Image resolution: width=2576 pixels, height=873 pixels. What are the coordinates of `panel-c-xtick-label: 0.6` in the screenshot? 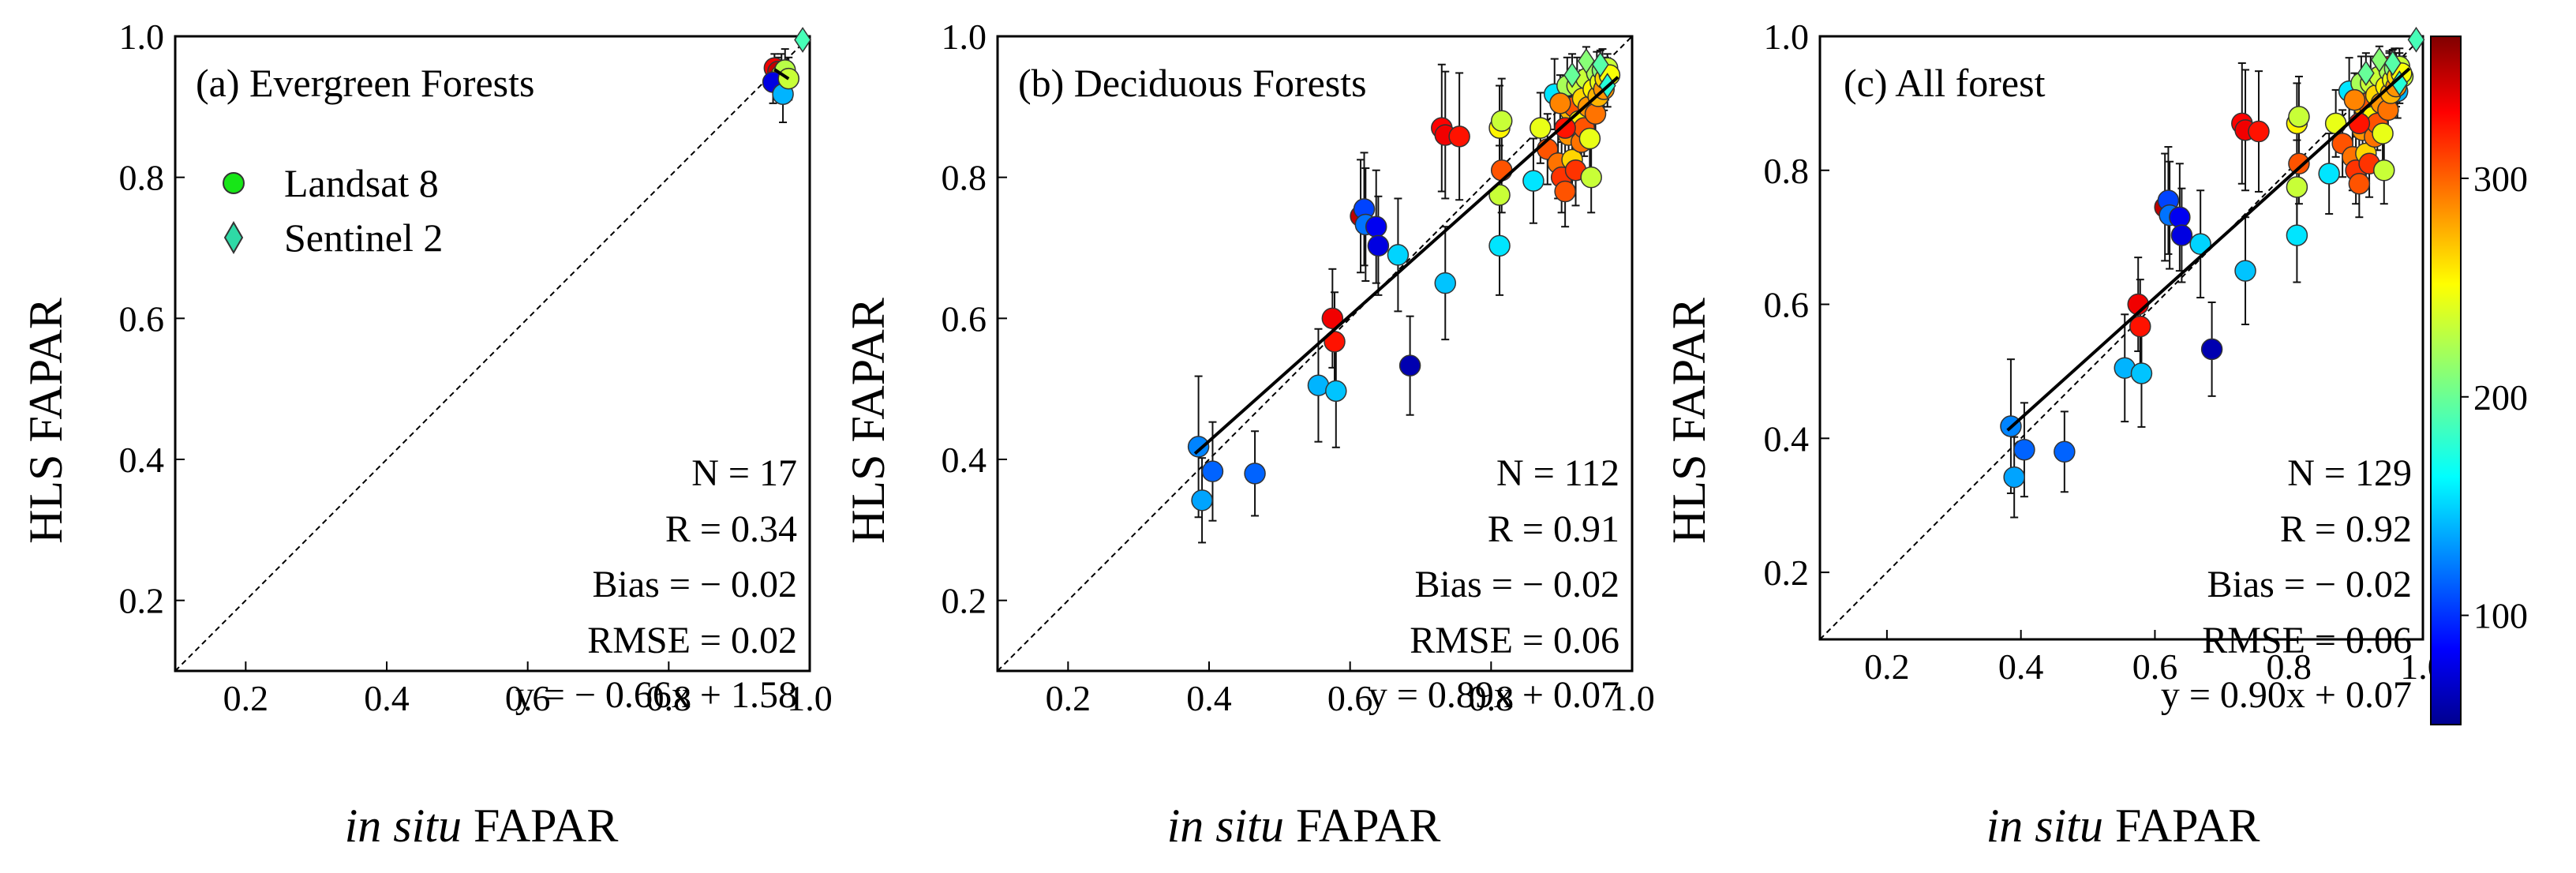 It's located at (2155, 666).